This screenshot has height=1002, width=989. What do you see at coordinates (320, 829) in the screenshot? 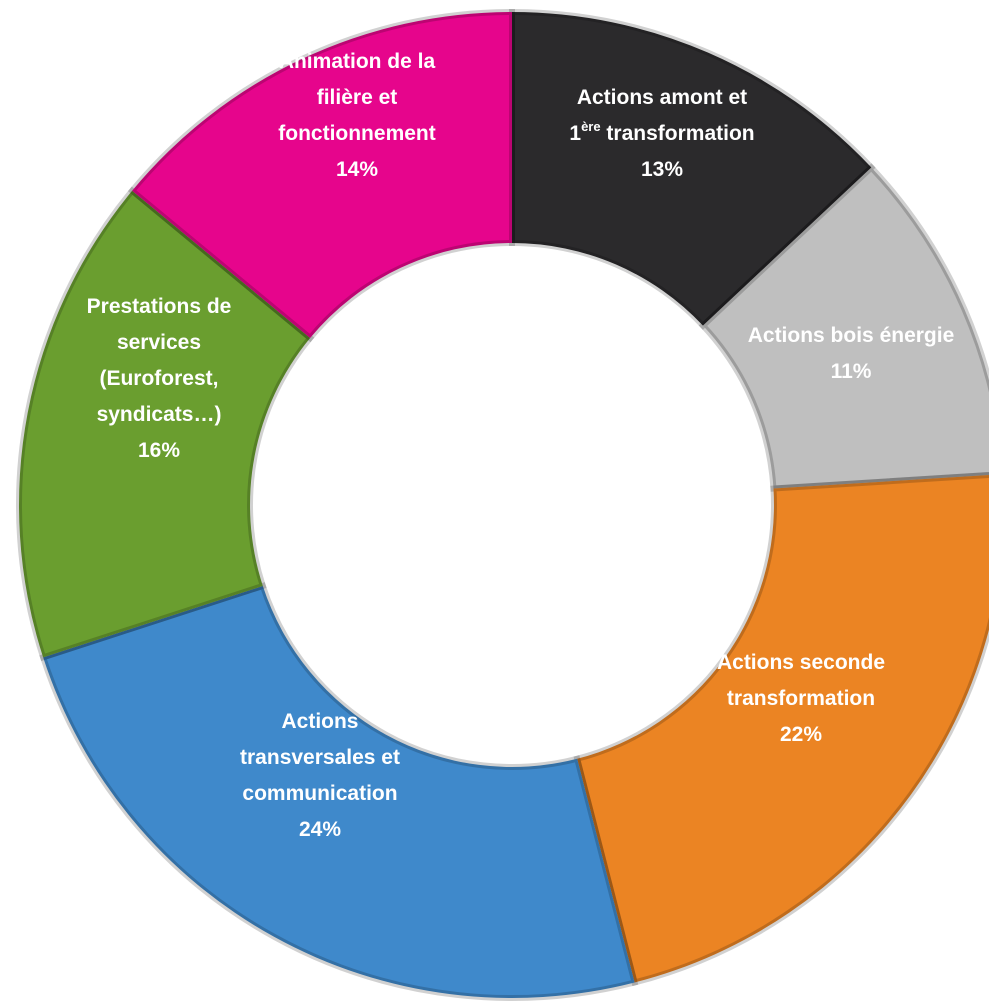
I see `slice-percent-4: 24%` at bounding box center [320, 829].